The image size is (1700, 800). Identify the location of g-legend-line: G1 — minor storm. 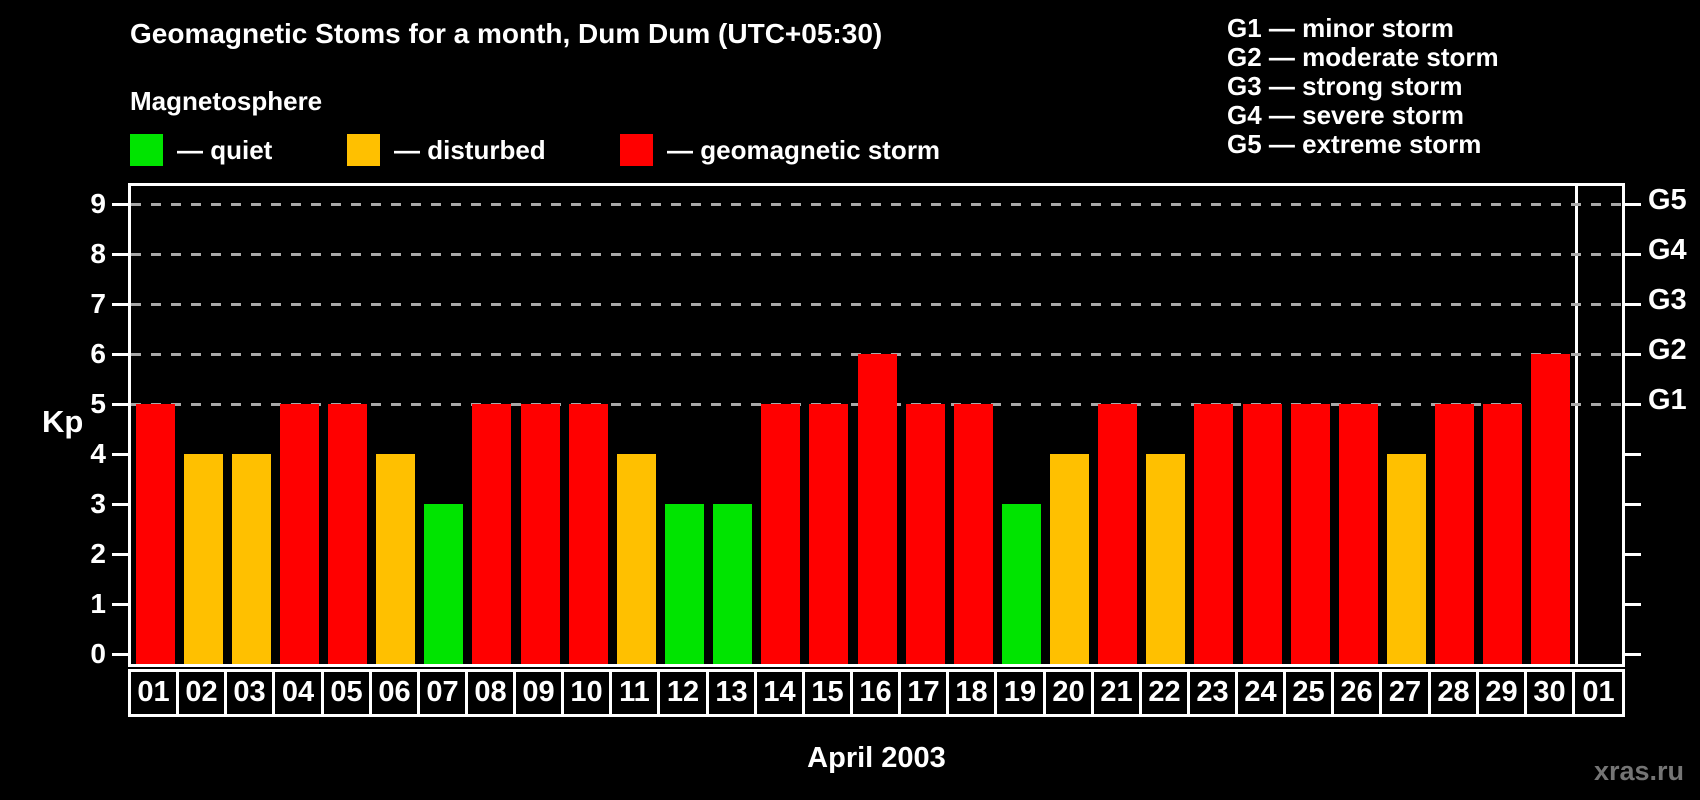
(1340, 28).